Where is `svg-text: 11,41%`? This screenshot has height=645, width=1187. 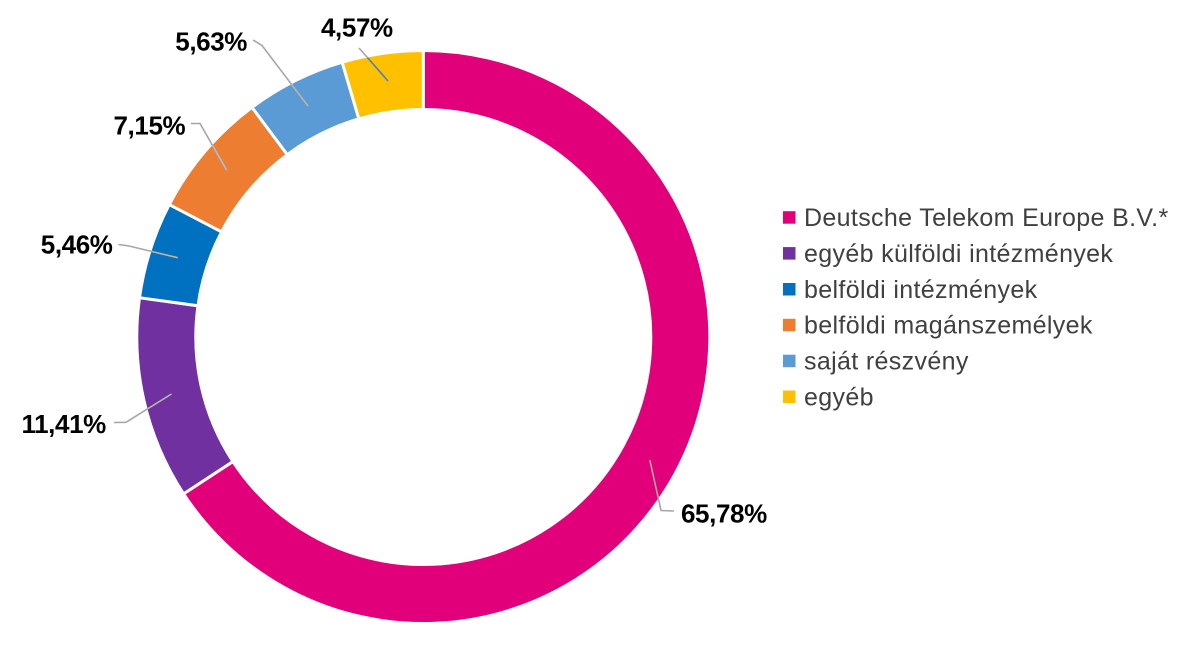
svg-text: 11,41% is located at coordinates (64, 424).